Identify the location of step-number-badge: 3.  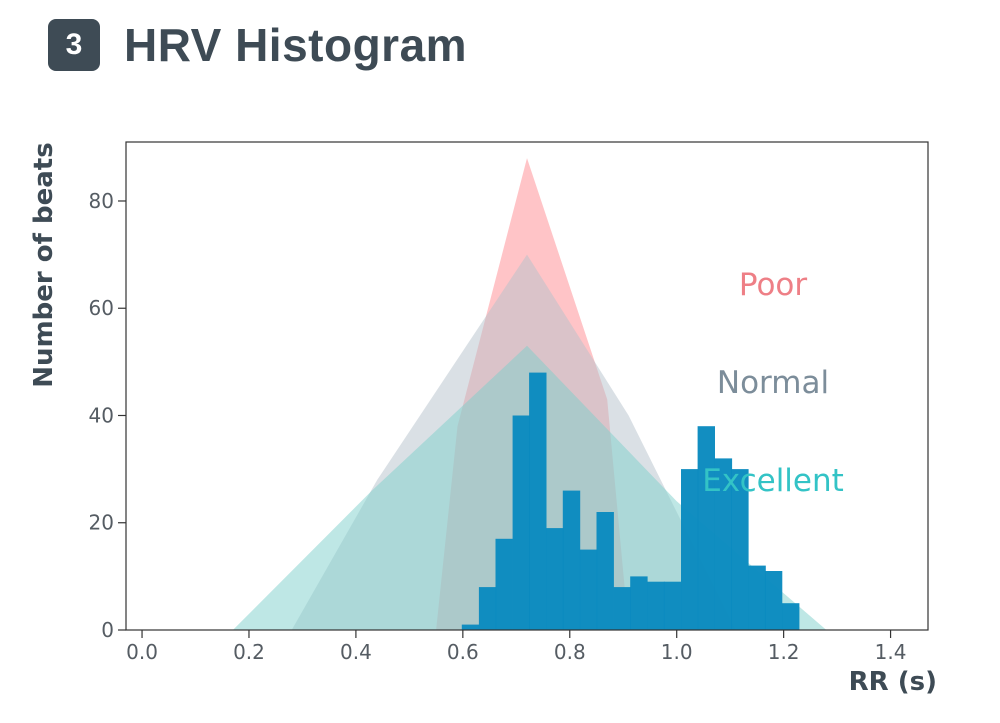
(74, 45).